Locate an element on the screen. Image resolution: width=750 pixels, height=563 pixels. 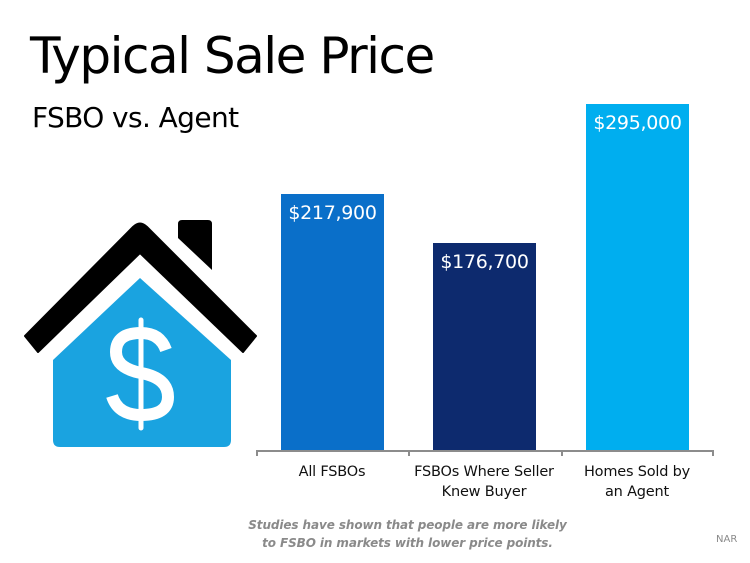
x-axis-category-label: FSBOs Where Seller Knew Buyer is located at coordinates (484, 482).